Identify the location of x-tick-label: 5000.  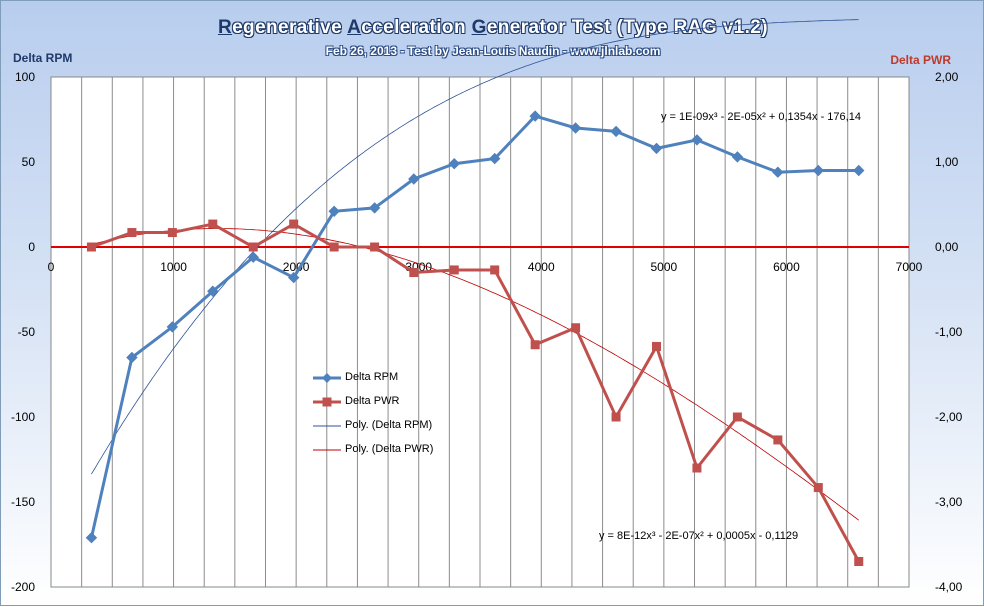
(664, 267).